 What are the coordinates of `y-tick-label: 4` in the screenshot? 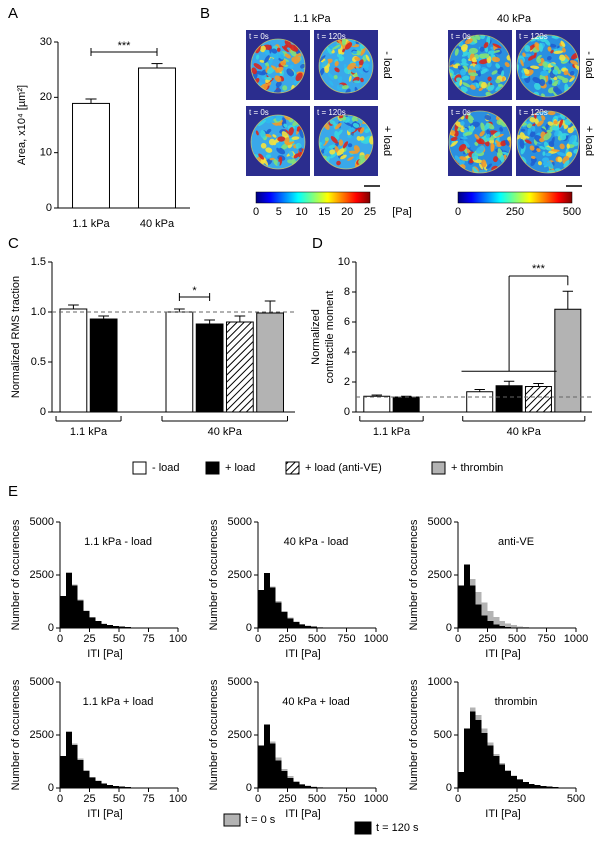 It's located at (347, 352).